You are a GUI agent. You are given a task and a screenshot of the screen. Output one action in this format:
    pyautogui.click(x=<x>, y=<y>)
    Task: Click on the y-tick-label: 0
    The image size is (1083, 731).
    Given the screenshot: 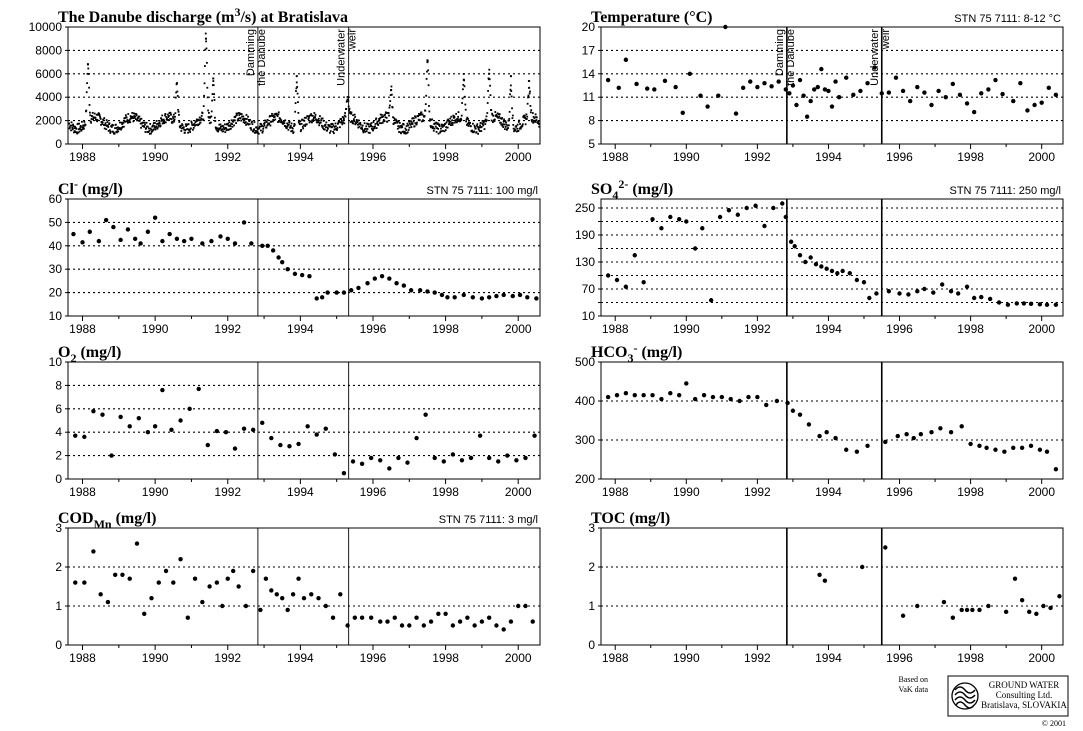 What is the action you would take?
    pyautogui.click(x=58, y=144)
    